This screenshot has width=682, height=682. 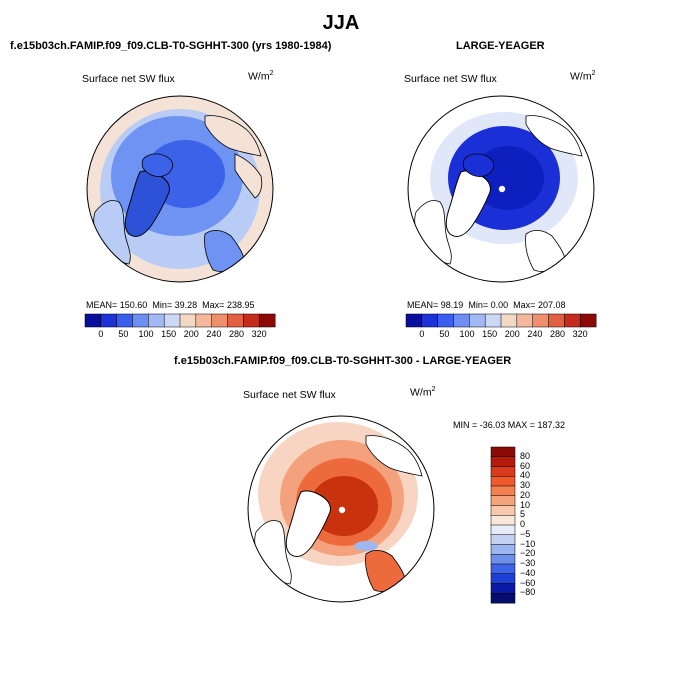 What do you see at coordinates (525, 475) in the screenshot?
I see `colorbar-tick-label: 40` at bounding box center [525, 475].